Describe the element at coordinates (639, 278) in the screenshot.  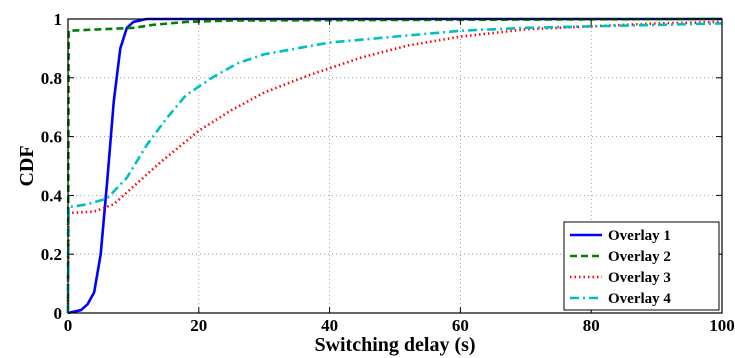
I see `legend-entry-label: Overlay 3` at that location.